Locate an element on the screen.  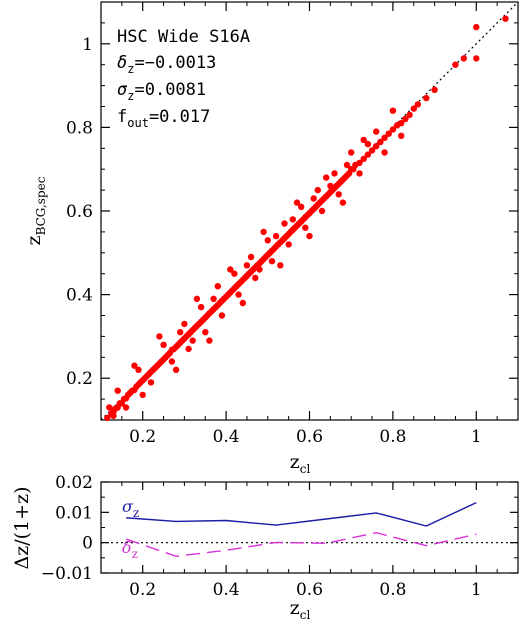
residual-y-tick-label: 0 is located at coordinates (87, 544).